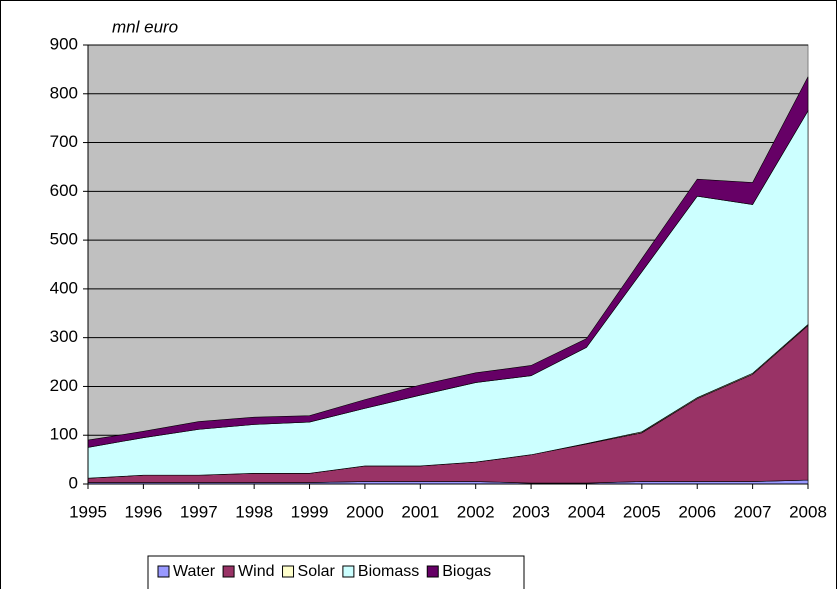  What do you see at coordinates (88, 511) in the screenshot?
I see `x-tick-label: 1995` at bounding box center [88, 511].